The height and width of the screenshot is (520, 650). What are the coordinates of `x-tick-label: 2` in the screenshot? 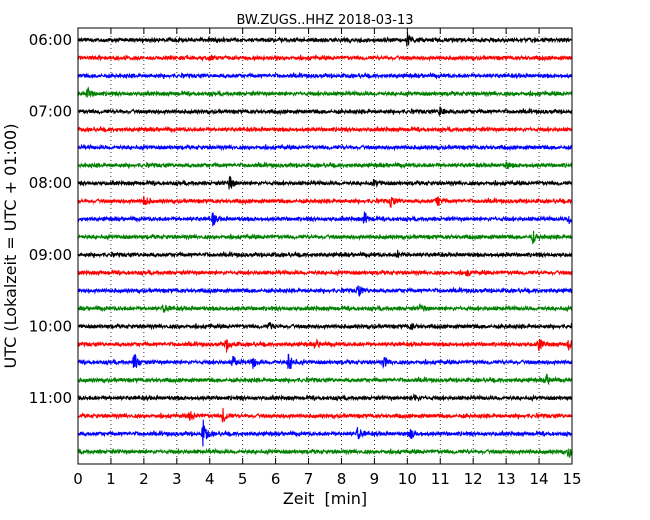 It's located at (144, 479).